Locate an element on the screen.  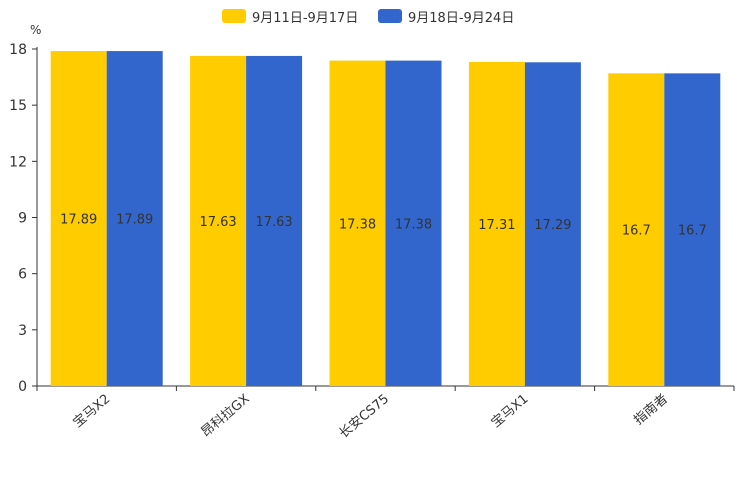
x-tick-label: 昂科拉GX is located at coordinates (226, 416).